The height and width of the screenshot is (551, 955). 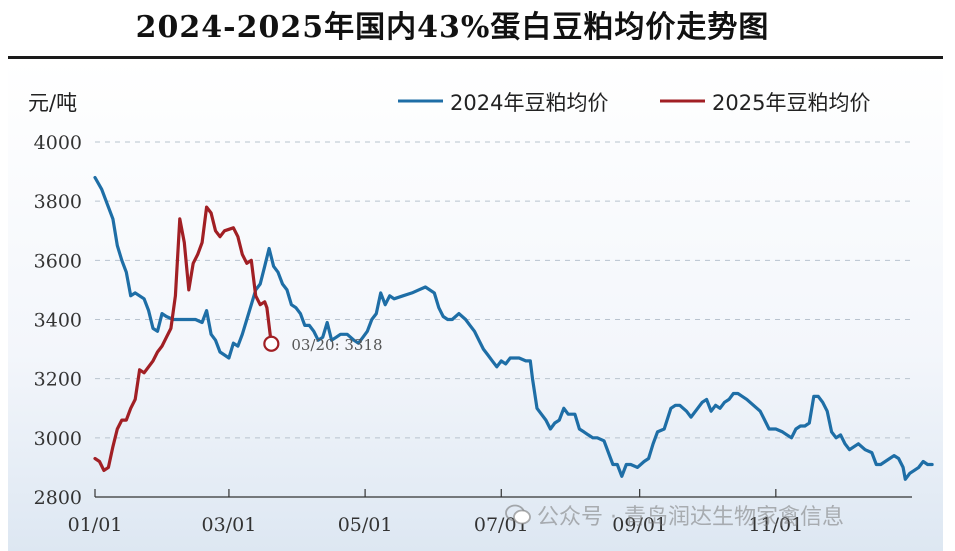 What do you see at coordinates (58, 202) in the screenshot?
I see `y-tick-label: 3800` at bounding box center [58, 202].